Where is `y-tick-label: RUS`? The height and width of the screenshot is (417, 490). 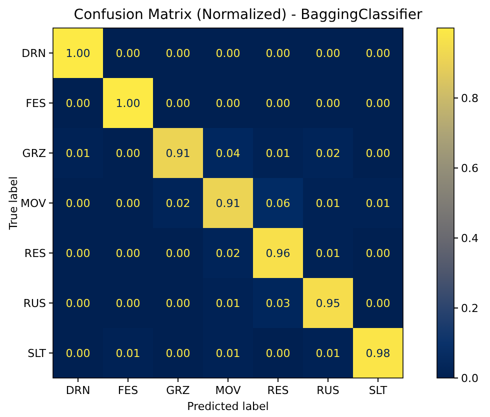
y-tick-label: RUS is located at coordinates (34, 303).